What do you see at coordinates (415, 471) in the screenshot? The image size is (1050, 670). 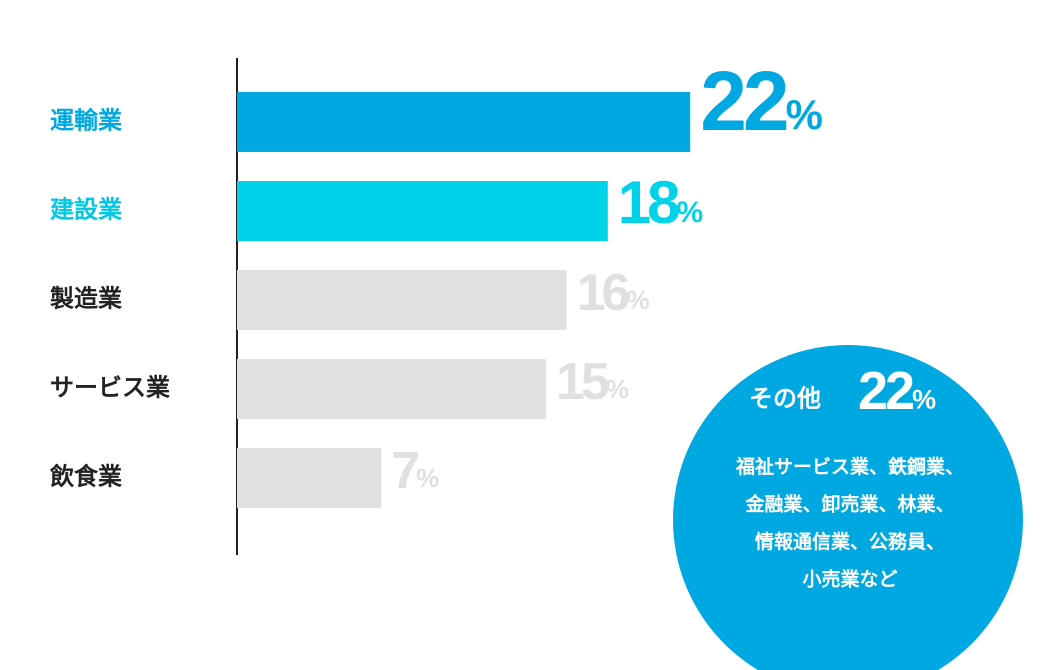 I see `value-label: 7%` at bounding box center [415, 471].